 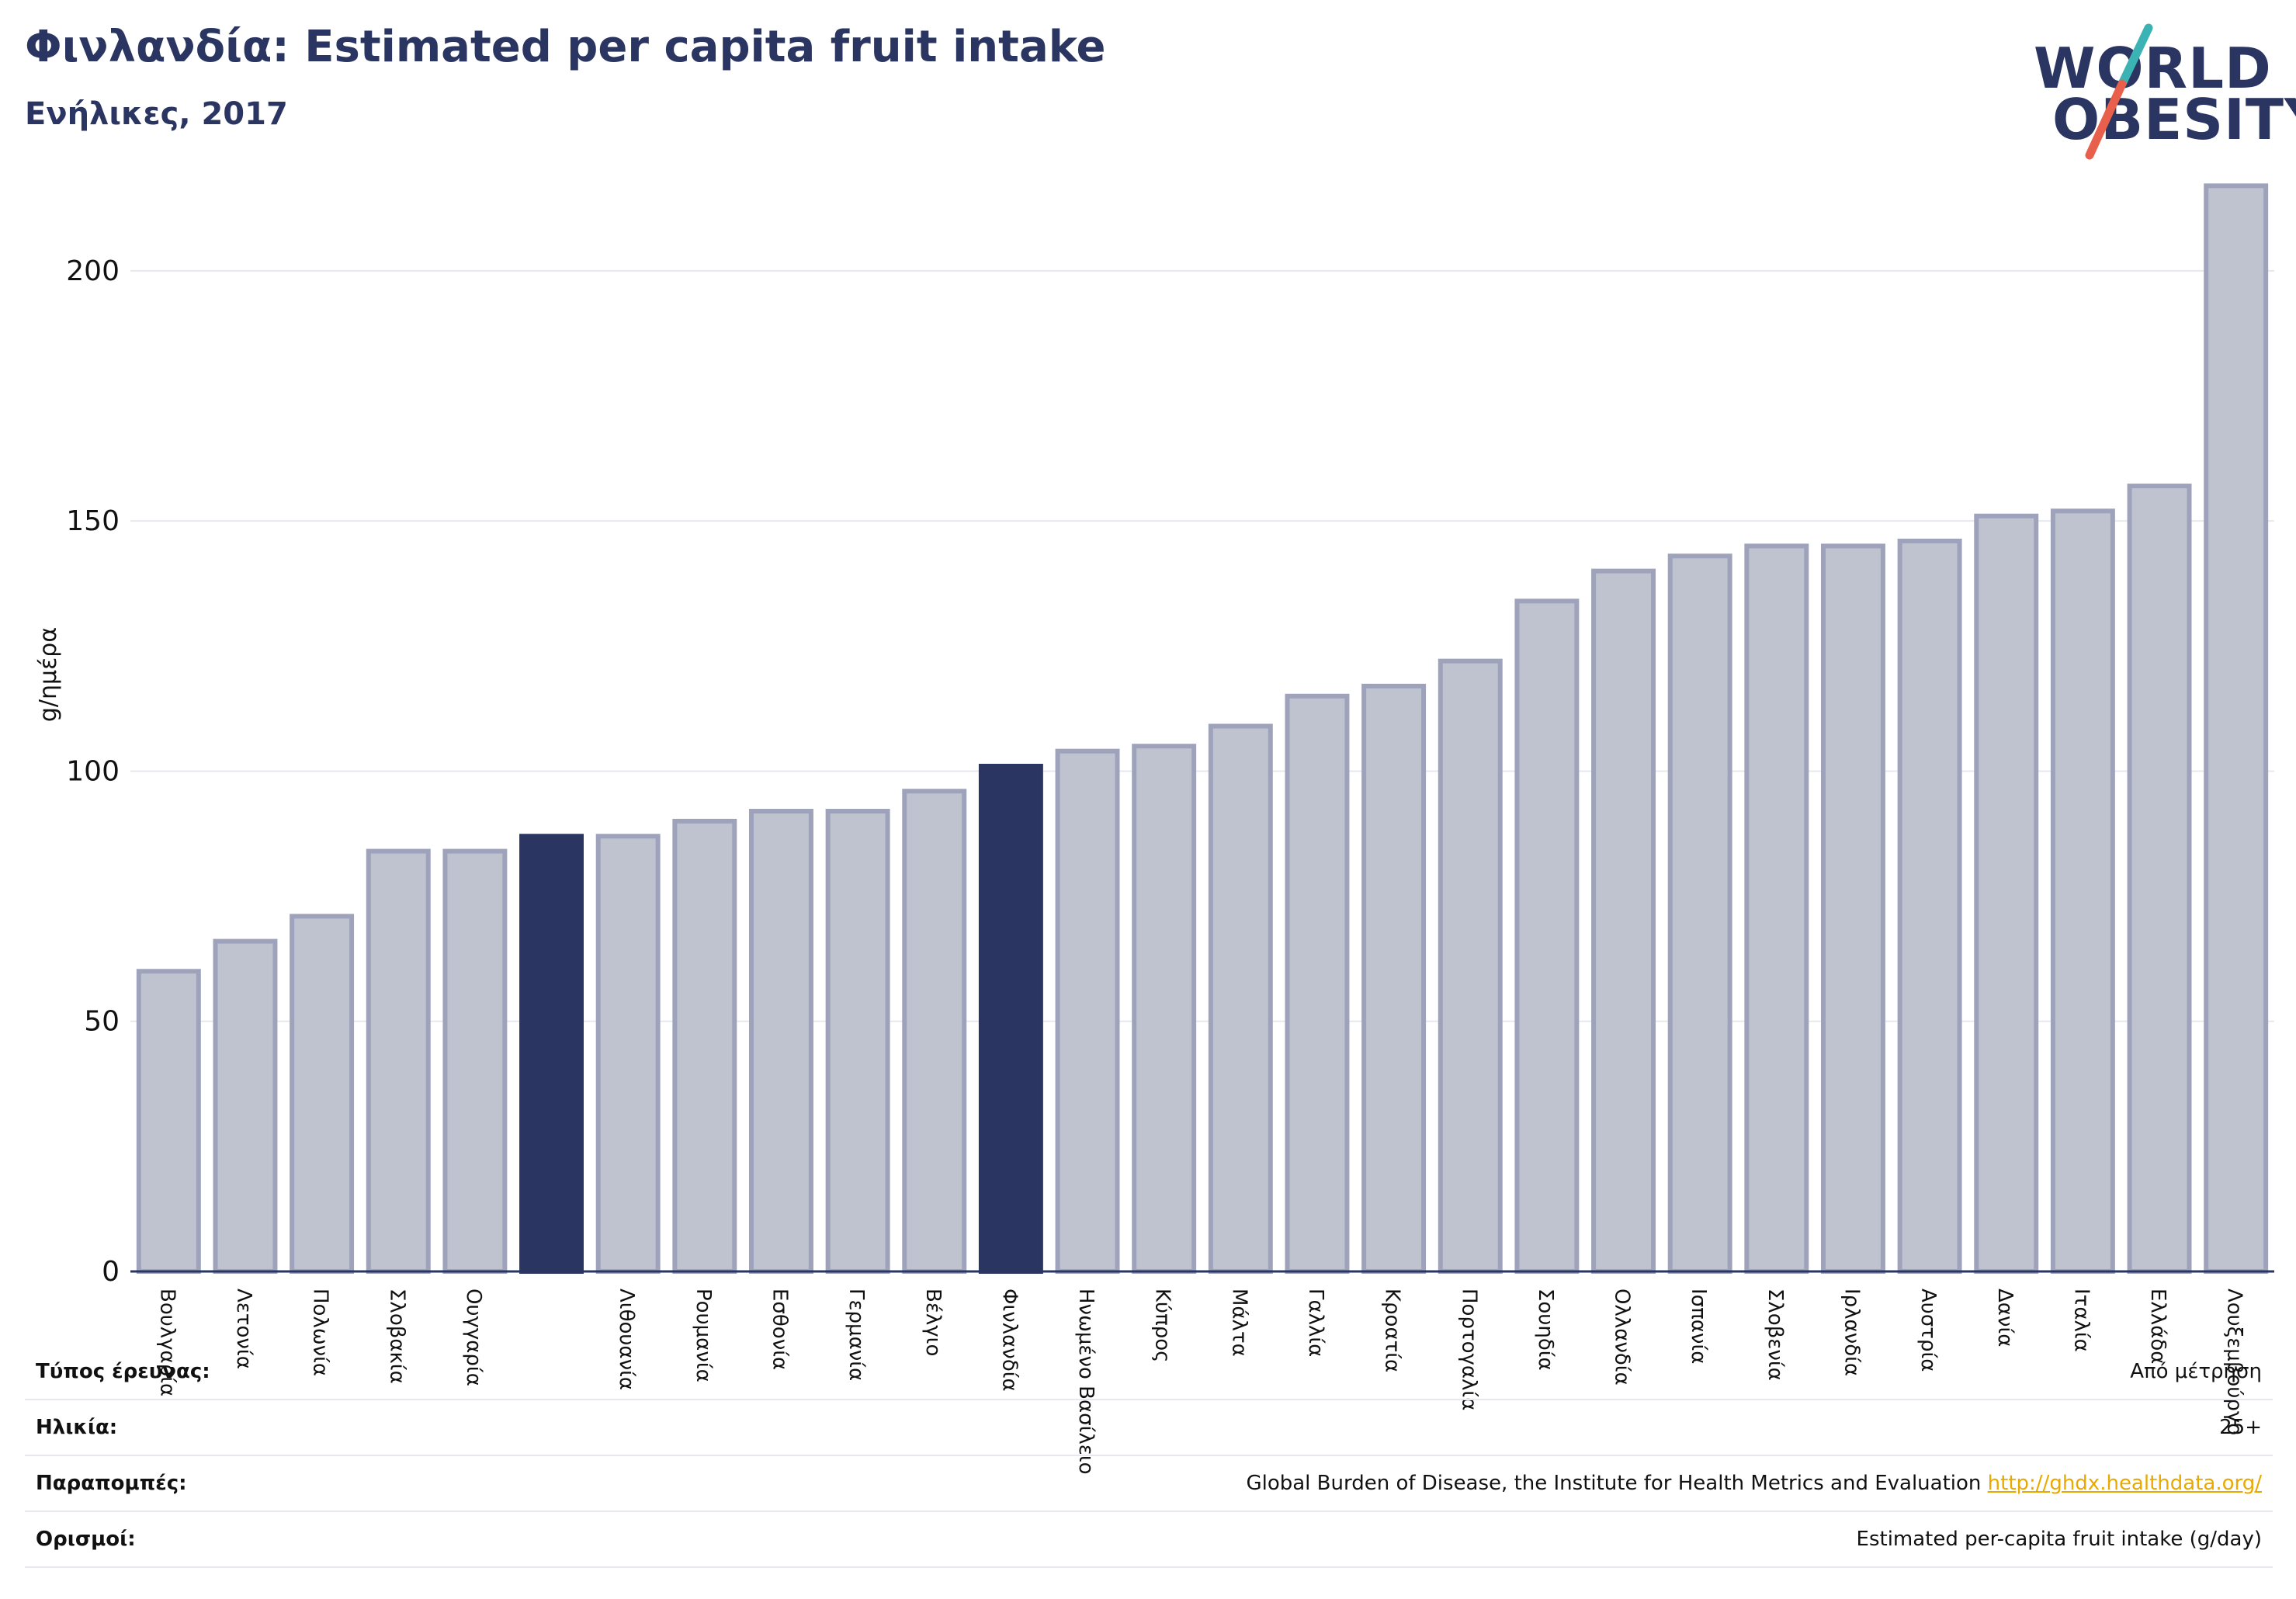 What do you see at coordinates (1776, 1335) in the screenshot?
I see `x-tick-label: Σλοβενία` at bounding box center [1776, 1335].